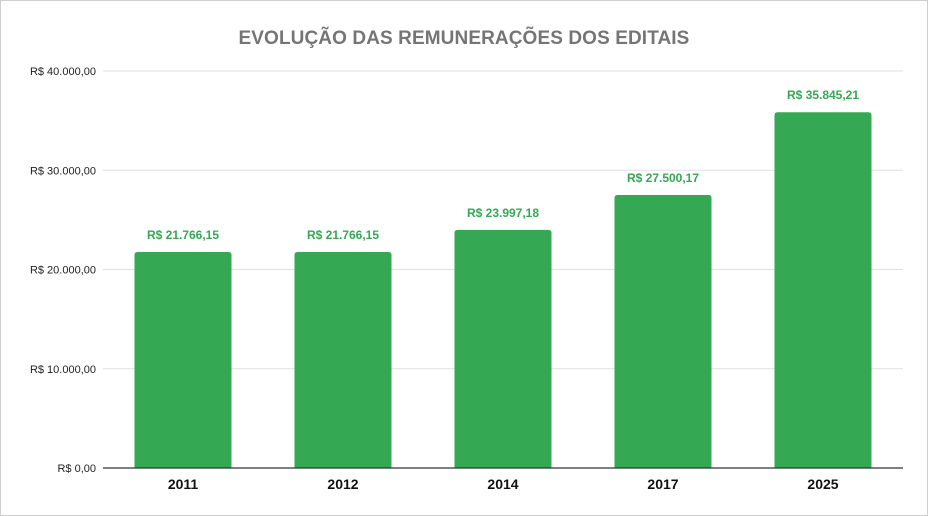 This screenshot has height=516, width=928. I want to click on x-tick-label: 2025, so click(822, 484).